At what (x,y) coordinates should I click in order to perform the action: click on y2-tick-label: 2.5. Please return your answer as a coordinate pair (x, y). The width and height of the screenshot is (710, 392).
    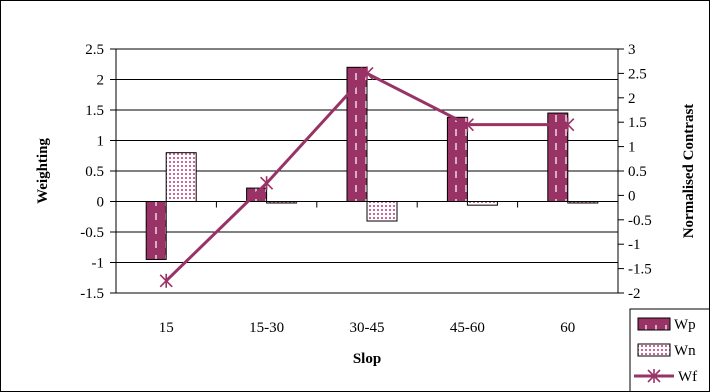
    Looking at the image, I should click on (637, 74).